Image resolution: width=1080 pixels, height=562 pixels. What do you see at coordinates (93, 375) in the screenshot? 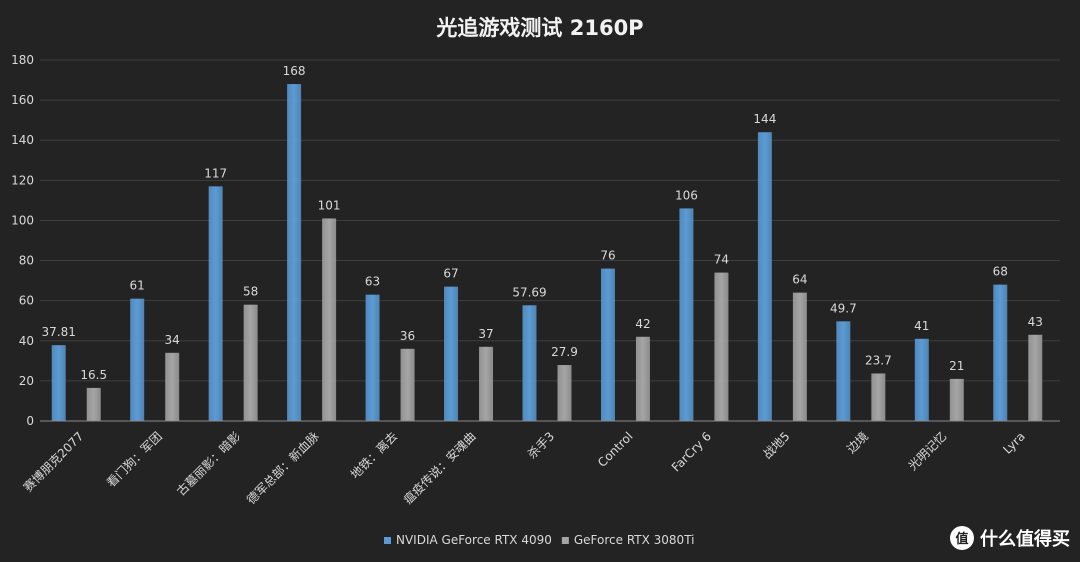
I see `data-label: 16.5` at bounding box center [93, 375].